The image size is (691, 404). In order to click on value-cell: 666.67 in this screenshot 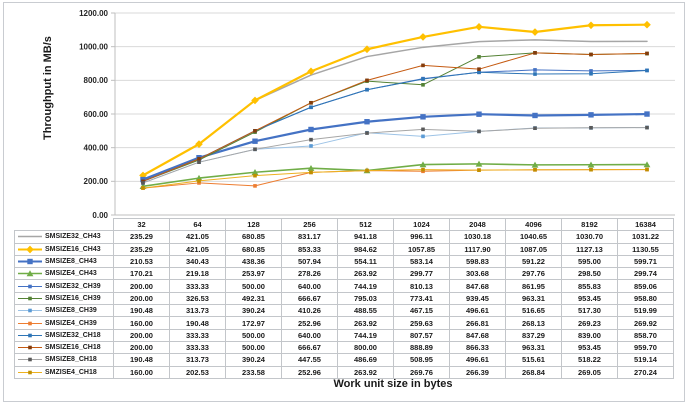, I will do `click(309, 347)`.